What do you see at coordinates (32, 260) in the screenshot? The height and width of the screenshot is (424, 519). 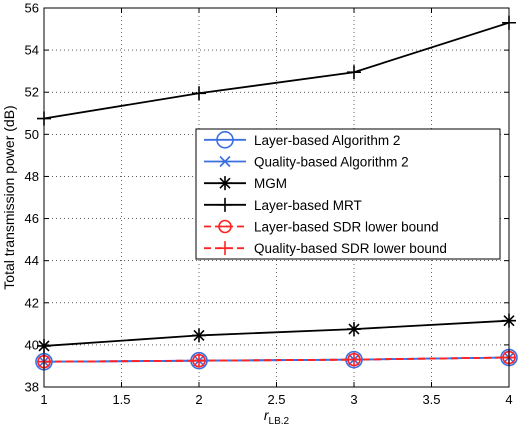 I see `y-tick-label: 44` at bounding box center [32, 260].